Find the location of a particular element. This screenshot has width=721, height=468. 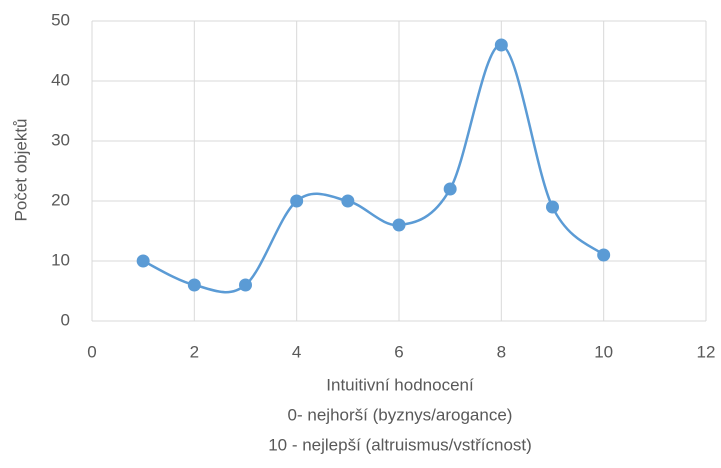

y-tick-label: 20 is located at coordinates (60, 199).